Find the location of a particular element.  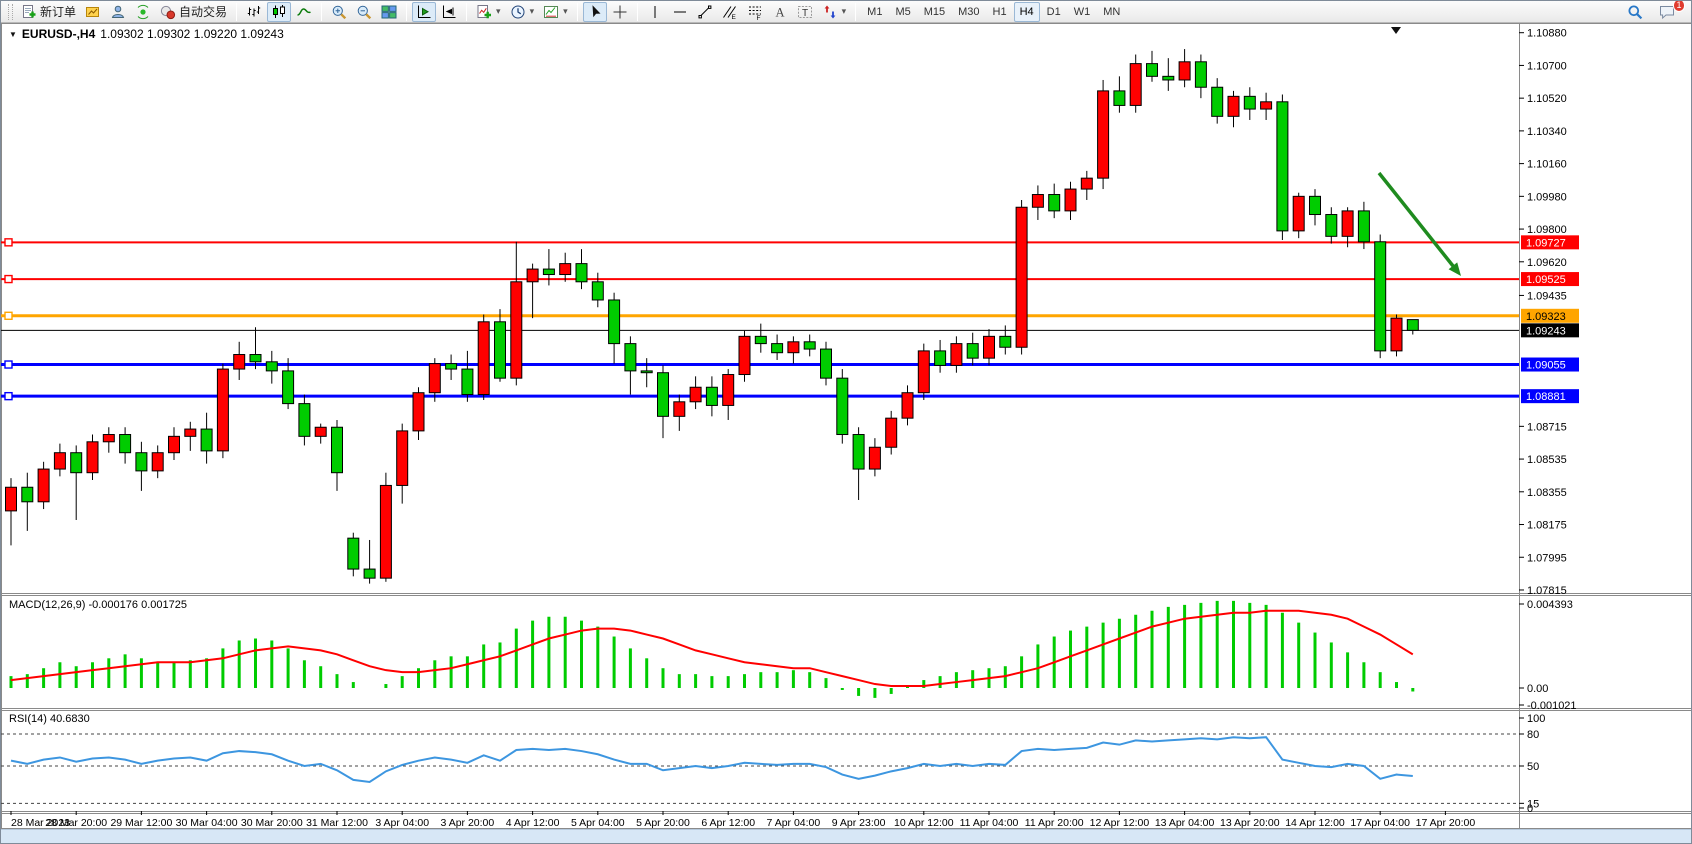

zoom-in-button is located at coordinates (339, 12).